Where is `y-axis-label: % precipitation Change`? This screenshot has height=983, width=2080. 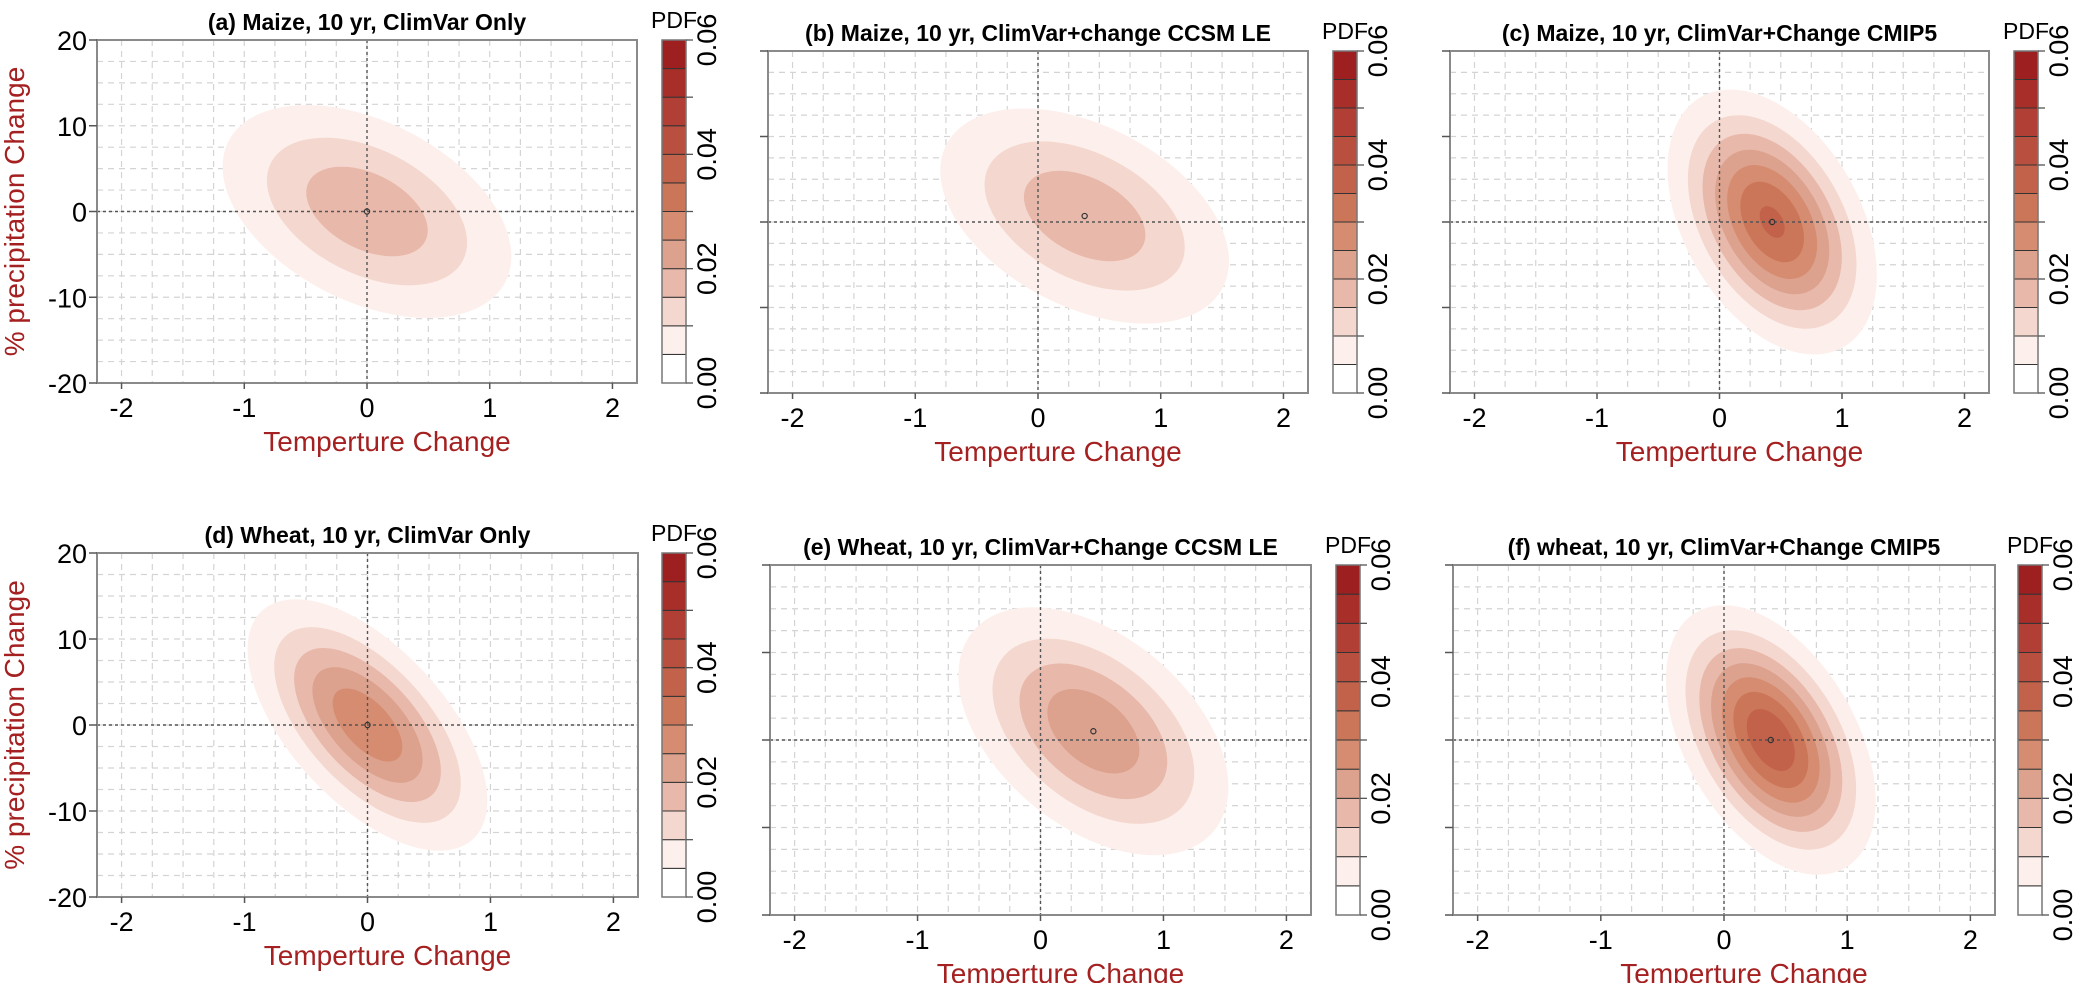
y-axis-label: % precipitation Change is located at coordinates (15, 725).